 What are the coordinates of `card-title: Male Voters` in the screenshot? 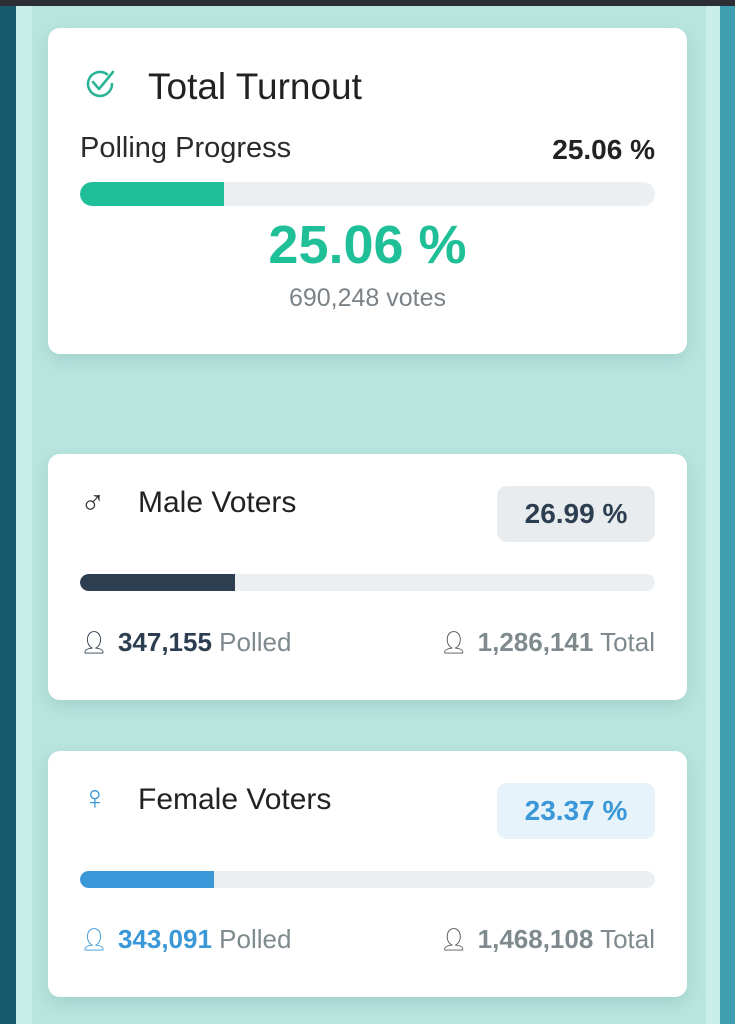 It's located at (217, 502).